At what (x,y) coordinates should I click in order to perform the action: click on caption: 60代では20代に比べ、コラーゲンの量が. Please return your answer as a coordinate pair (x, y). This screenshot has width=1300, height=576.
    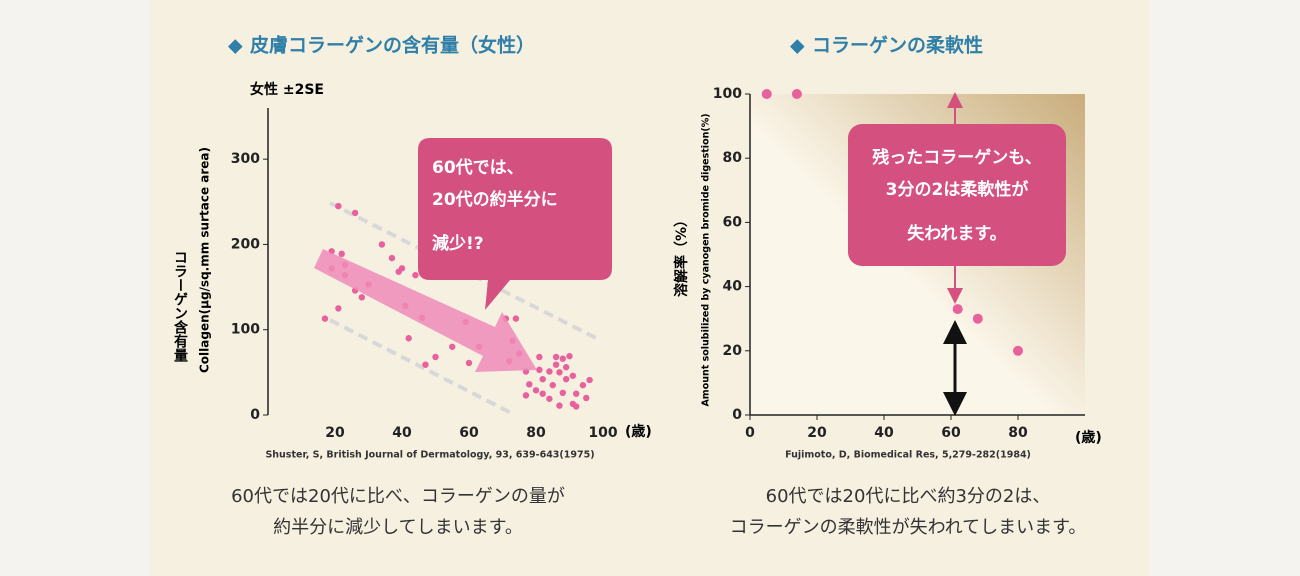
    Looking at the image, I should click on (398, 496).